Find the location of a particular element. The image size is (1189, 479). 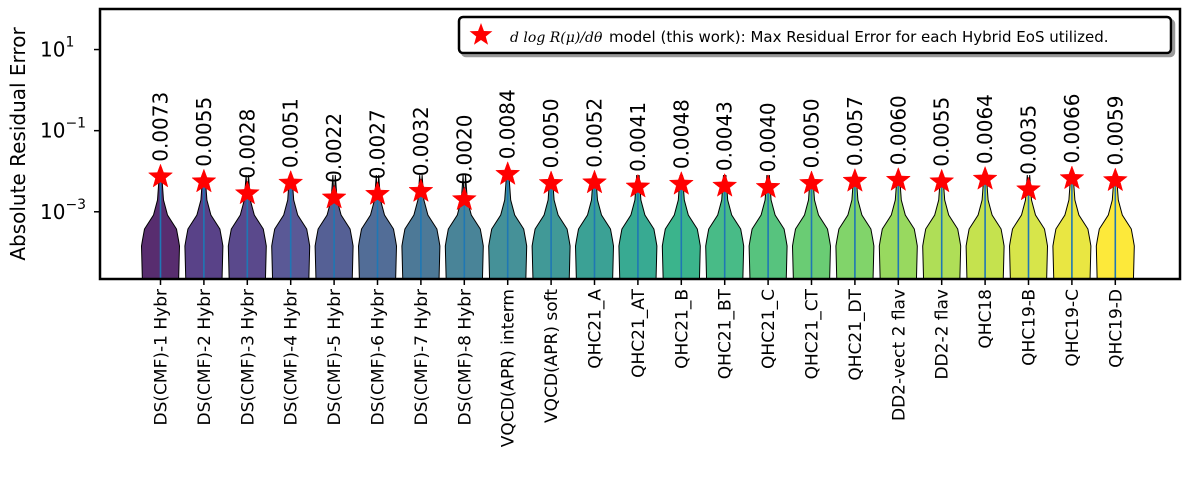

legend-box is located at coordinates (815, 35).